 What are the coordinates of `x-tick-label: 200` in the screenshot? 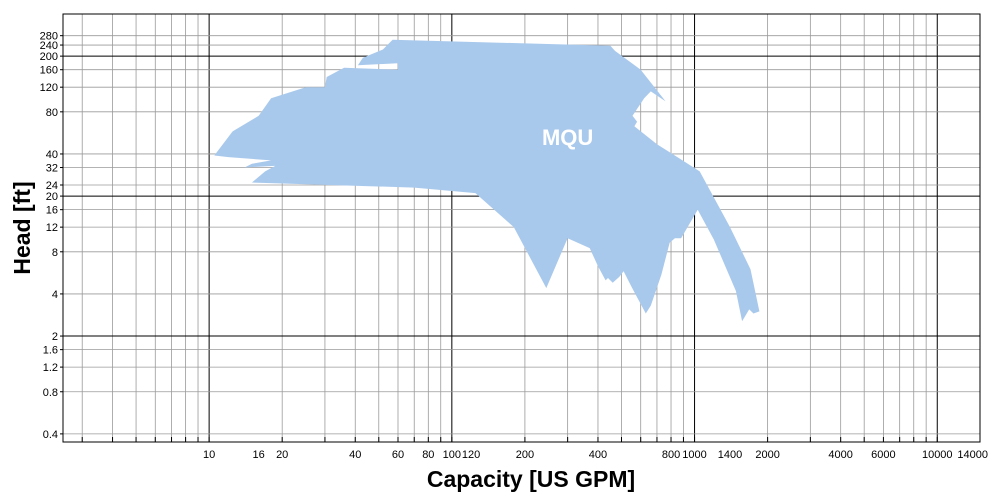 It's located at (525, 455).